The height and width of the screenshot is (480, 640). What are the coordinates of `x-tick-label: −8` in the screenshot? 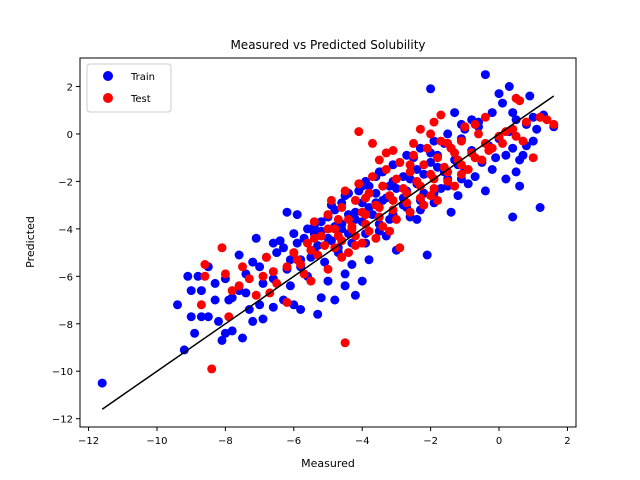 It's located at (225, 441).